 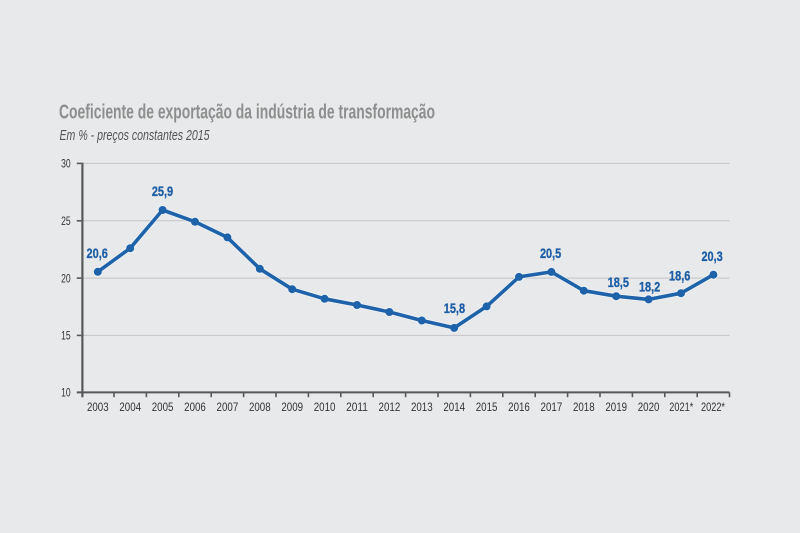 I want to click on svg-text: 2010, so click(x=325, y=407).